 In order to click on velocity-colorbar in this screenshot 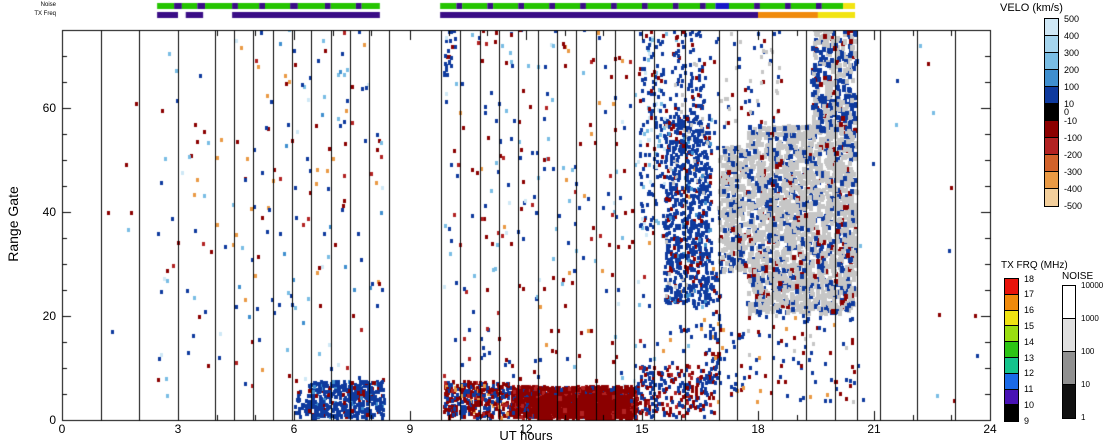, I will do `click(1051, 112)`.